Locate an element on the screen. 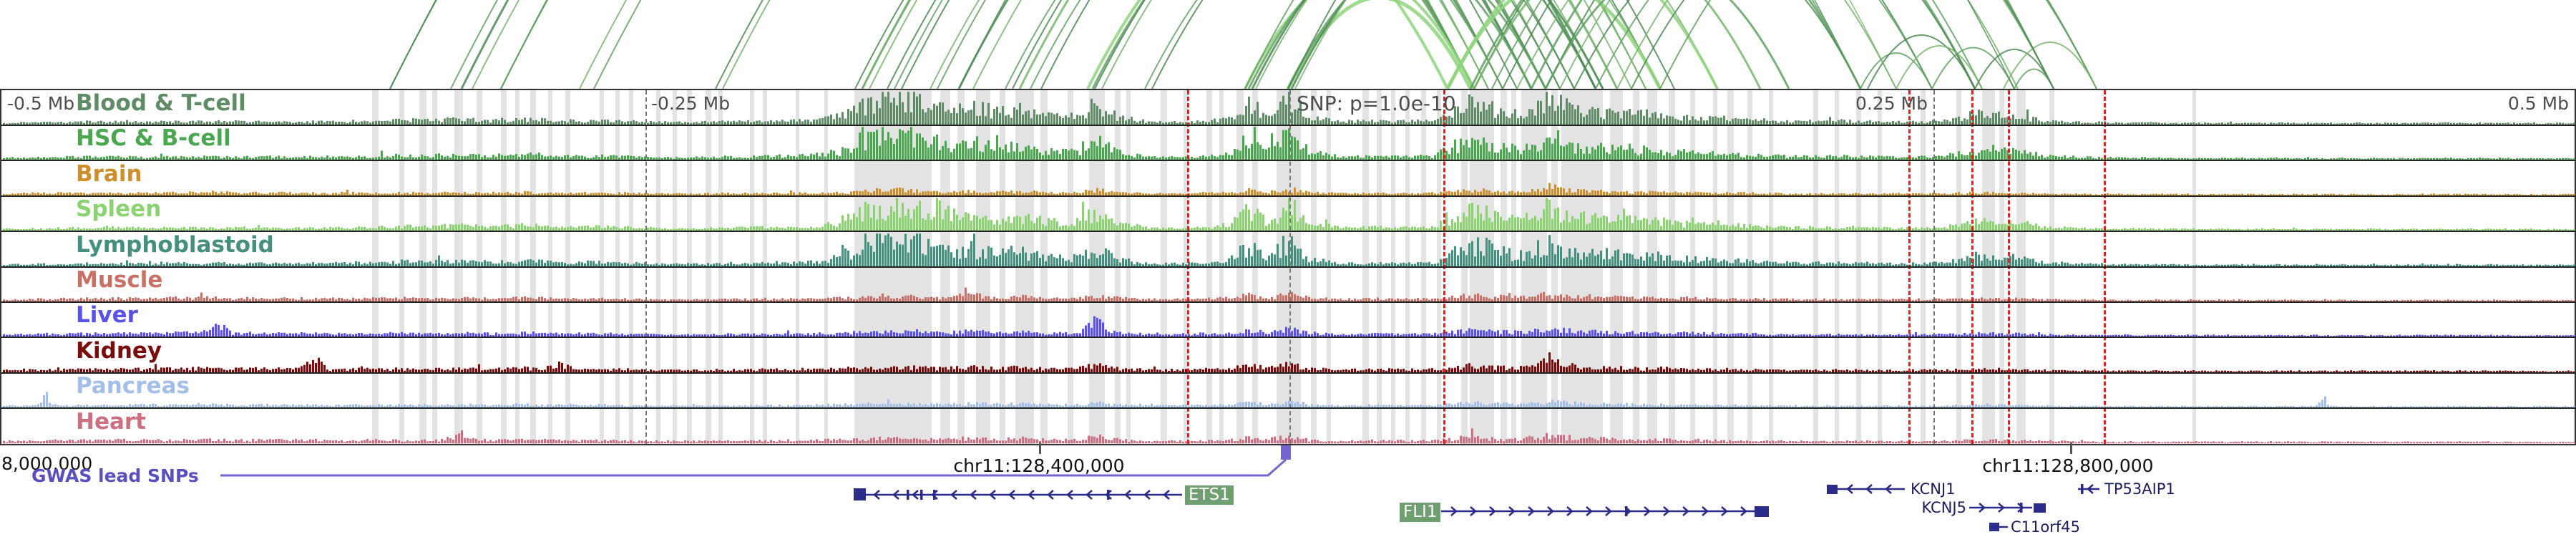  track-row-blood-t-cell: Blood & T-cell is located at coordinates (1288, 107).